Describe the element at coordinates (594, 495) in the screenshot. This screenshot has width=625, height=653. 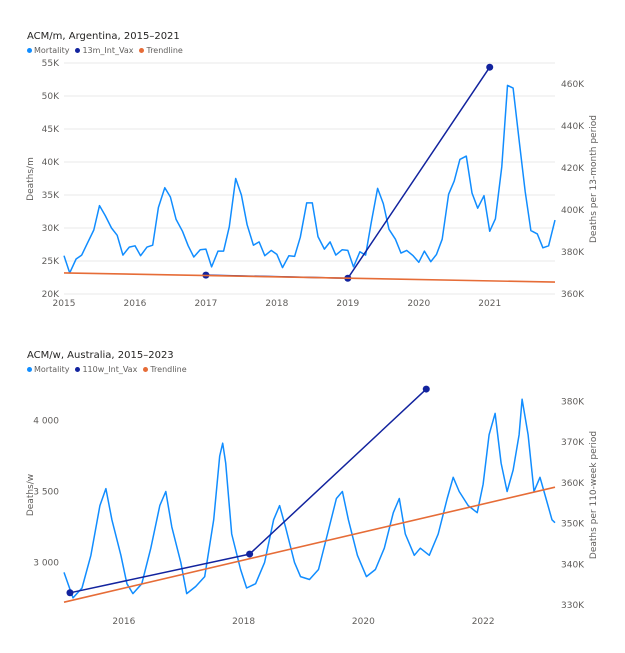
I see `y-axis-right-title: Deaths per 110-week period` at that location.